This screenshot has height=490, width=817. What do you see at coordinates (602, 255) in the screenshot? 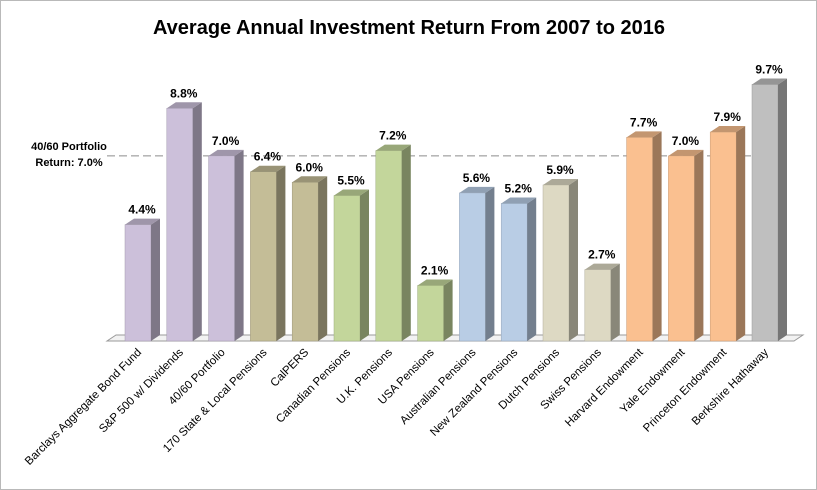
I see `bar-value-label: 2.7%` at bounding box center [602, 255].